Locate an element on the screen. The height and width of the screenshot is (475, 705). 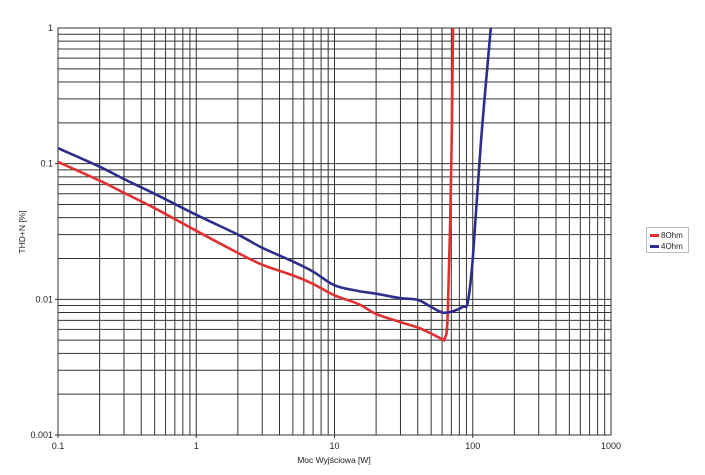
x-axis-ticks: 0.1 1 10 100 1000 is located at coordinates (336, 446).